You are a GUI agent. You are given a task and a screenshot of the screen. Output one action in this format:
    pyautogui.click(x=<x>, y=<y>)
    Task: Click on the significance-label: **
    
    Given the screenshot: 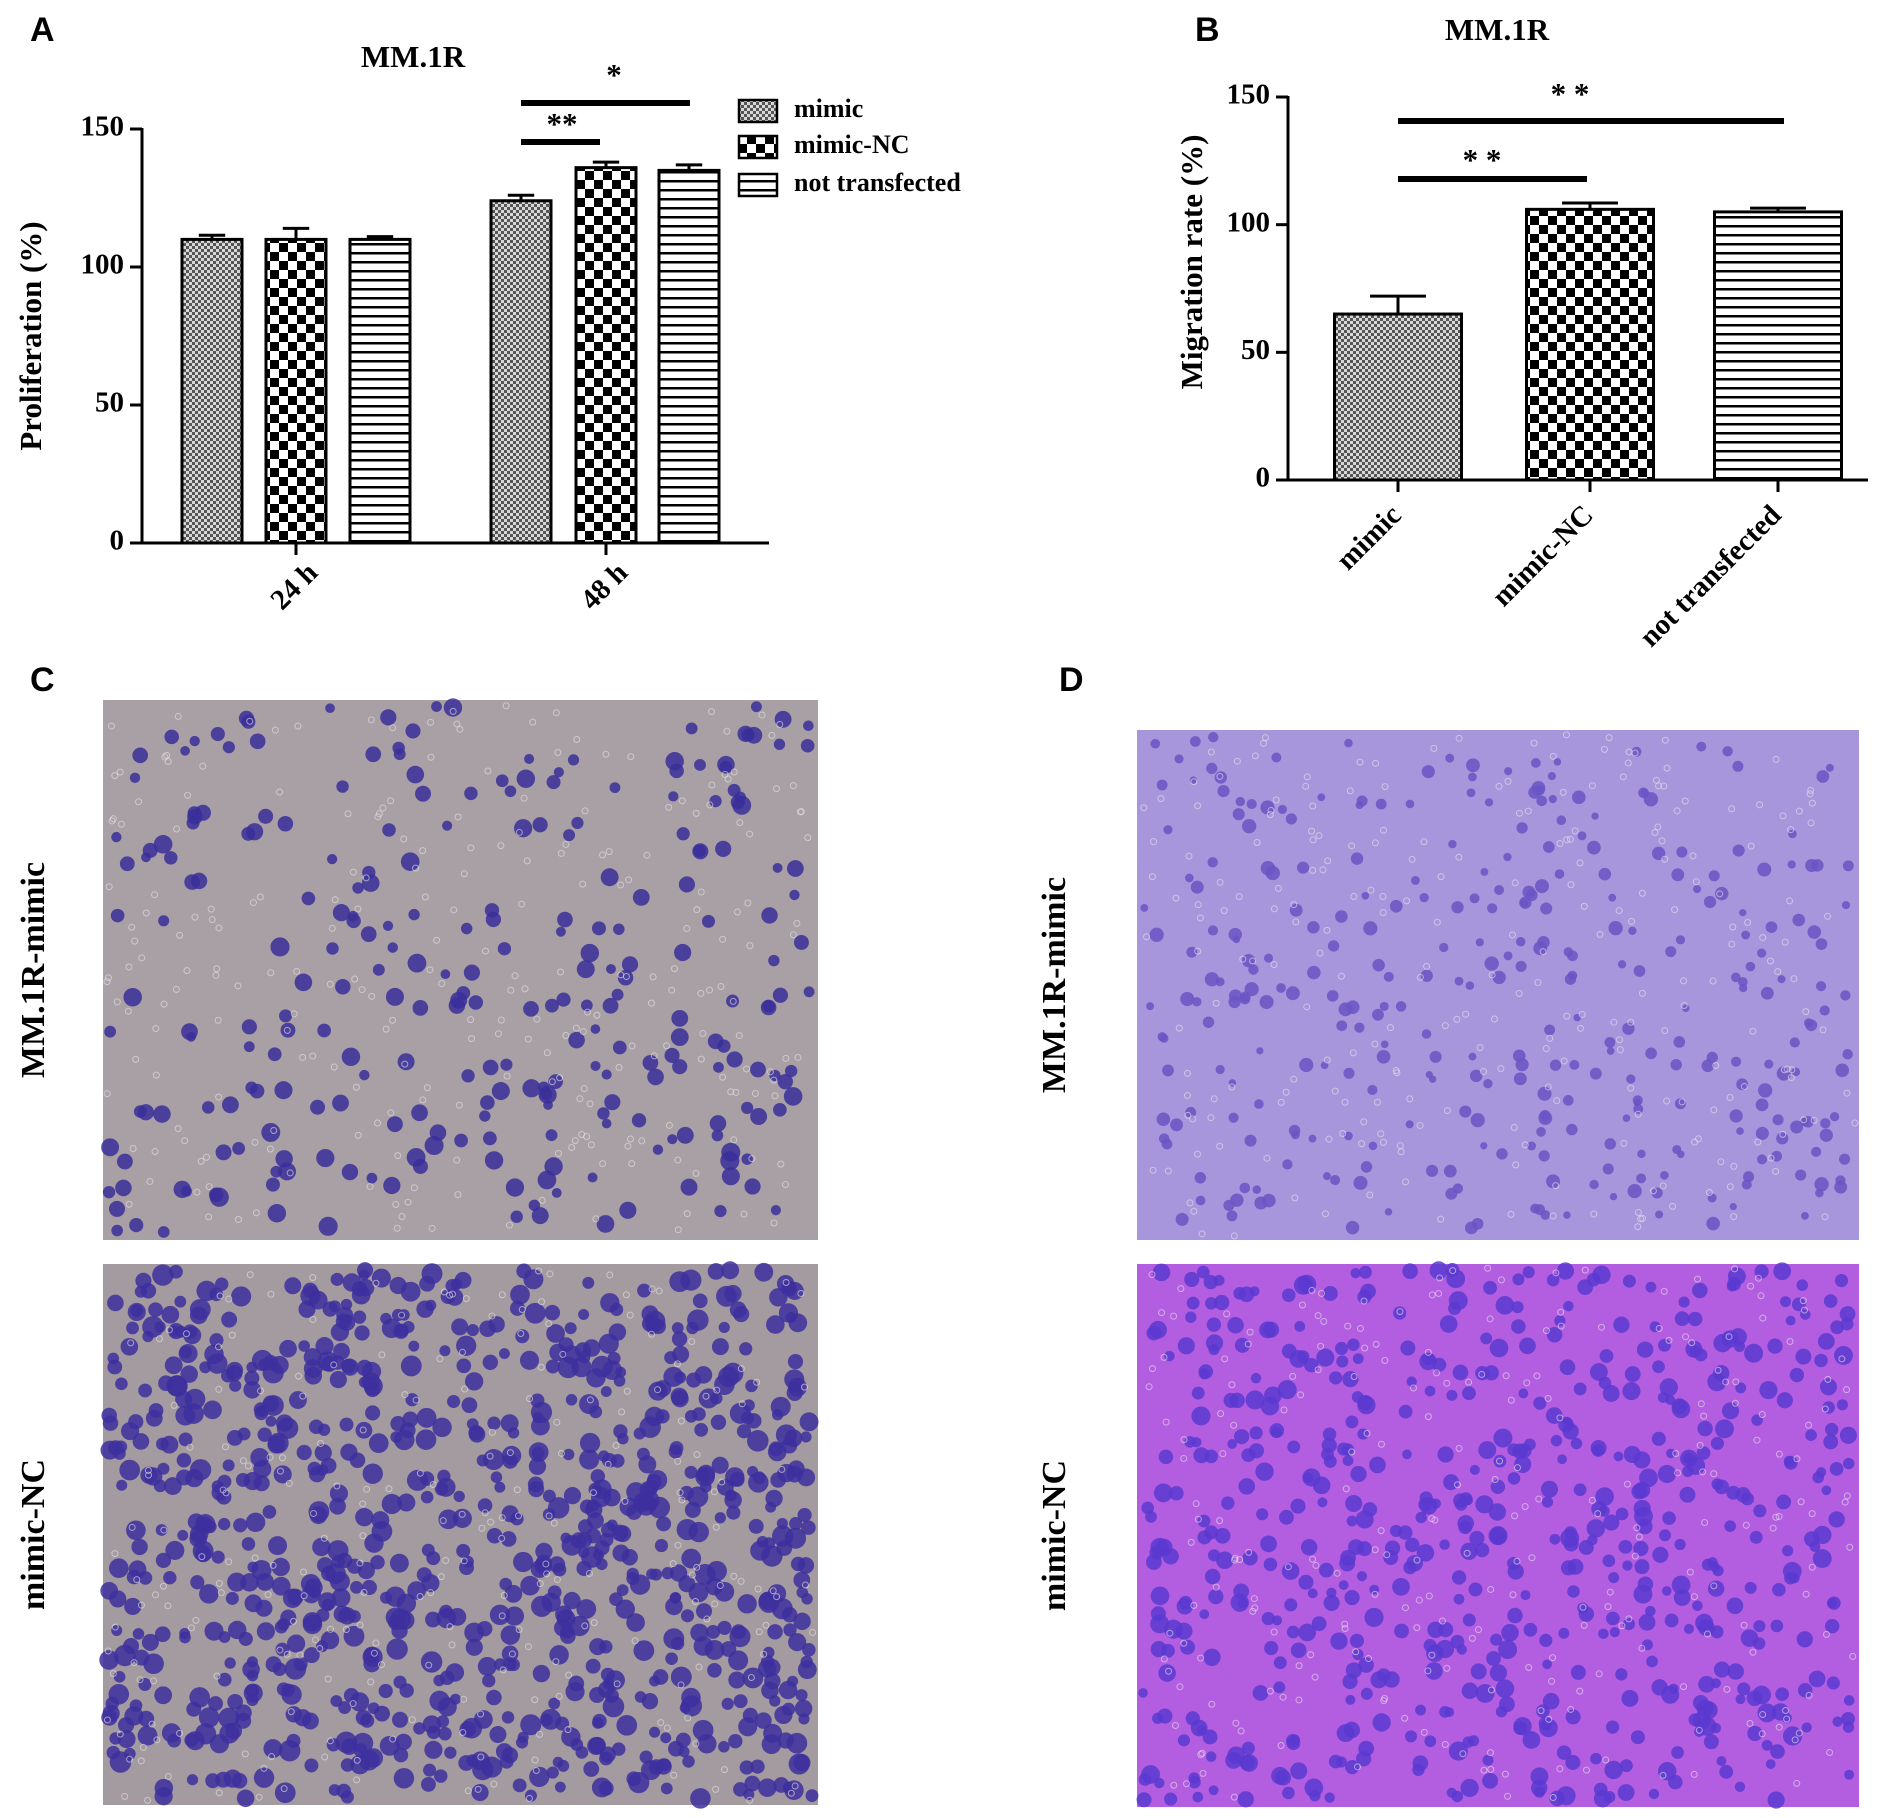 What is the action you would take?
    pyautogui.click(x=562, y=123)
    